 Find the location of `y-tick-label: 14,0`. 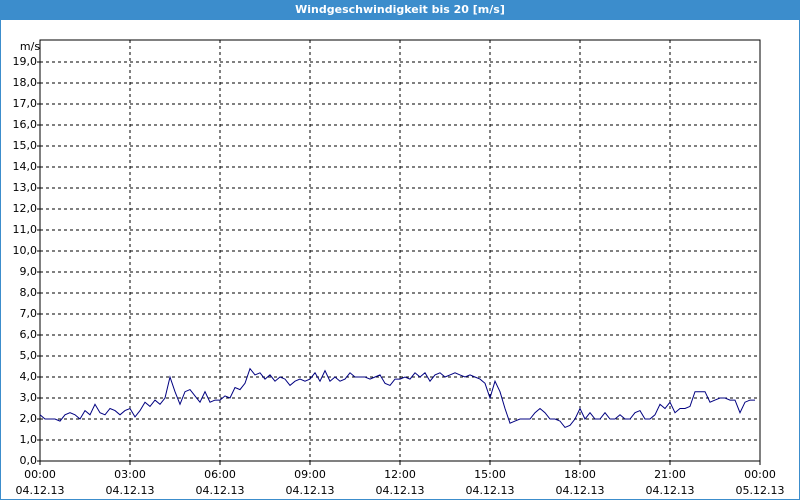

y-tick-label: 14,0 is located at coordinates (25, 166).